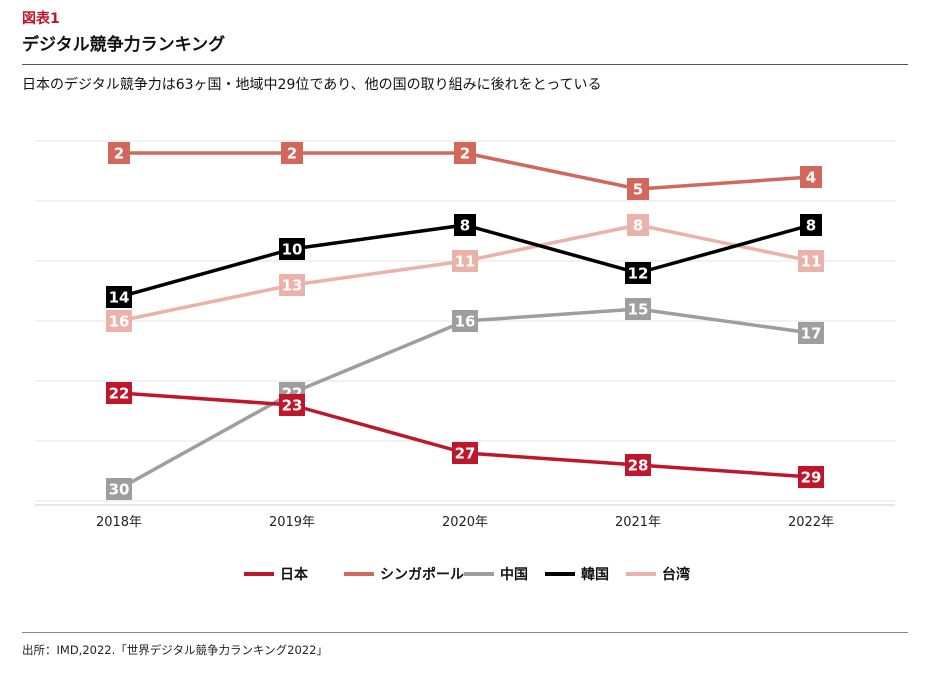 Image resolution: width=930 pixels, height=678 pixels. I want to click on x-tick-label: 2018年, so click(119, 522).